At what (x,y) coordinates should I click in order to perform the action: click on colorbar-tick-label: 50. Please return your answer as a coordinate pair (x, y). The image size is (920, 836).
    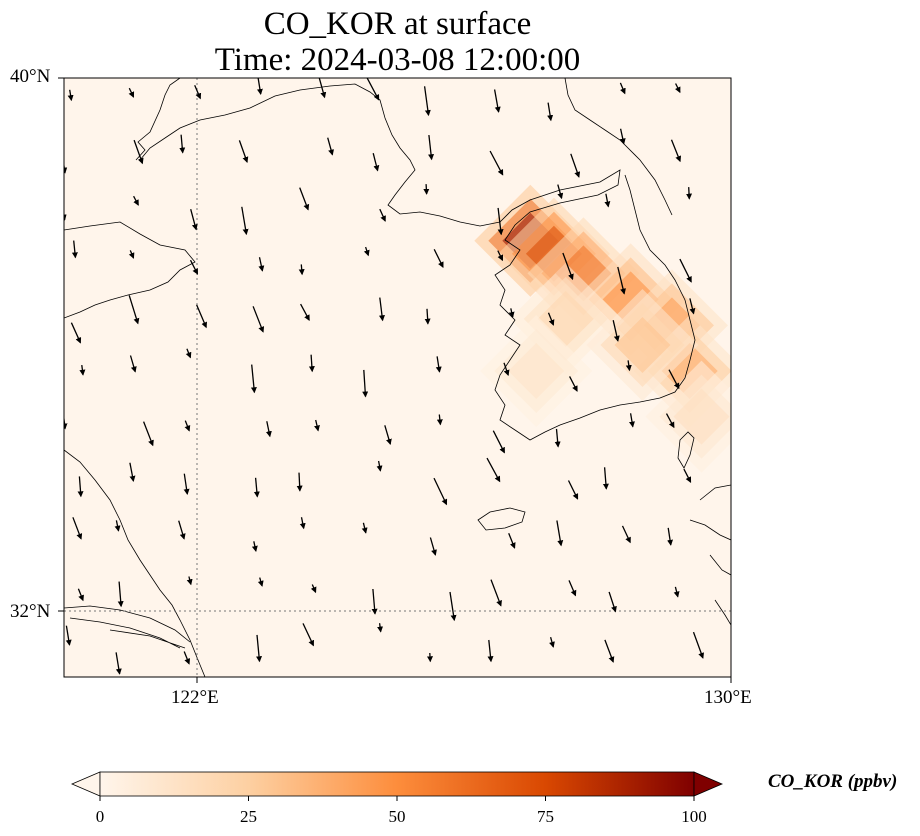
    Looking at the image, I should click on (397, 816).